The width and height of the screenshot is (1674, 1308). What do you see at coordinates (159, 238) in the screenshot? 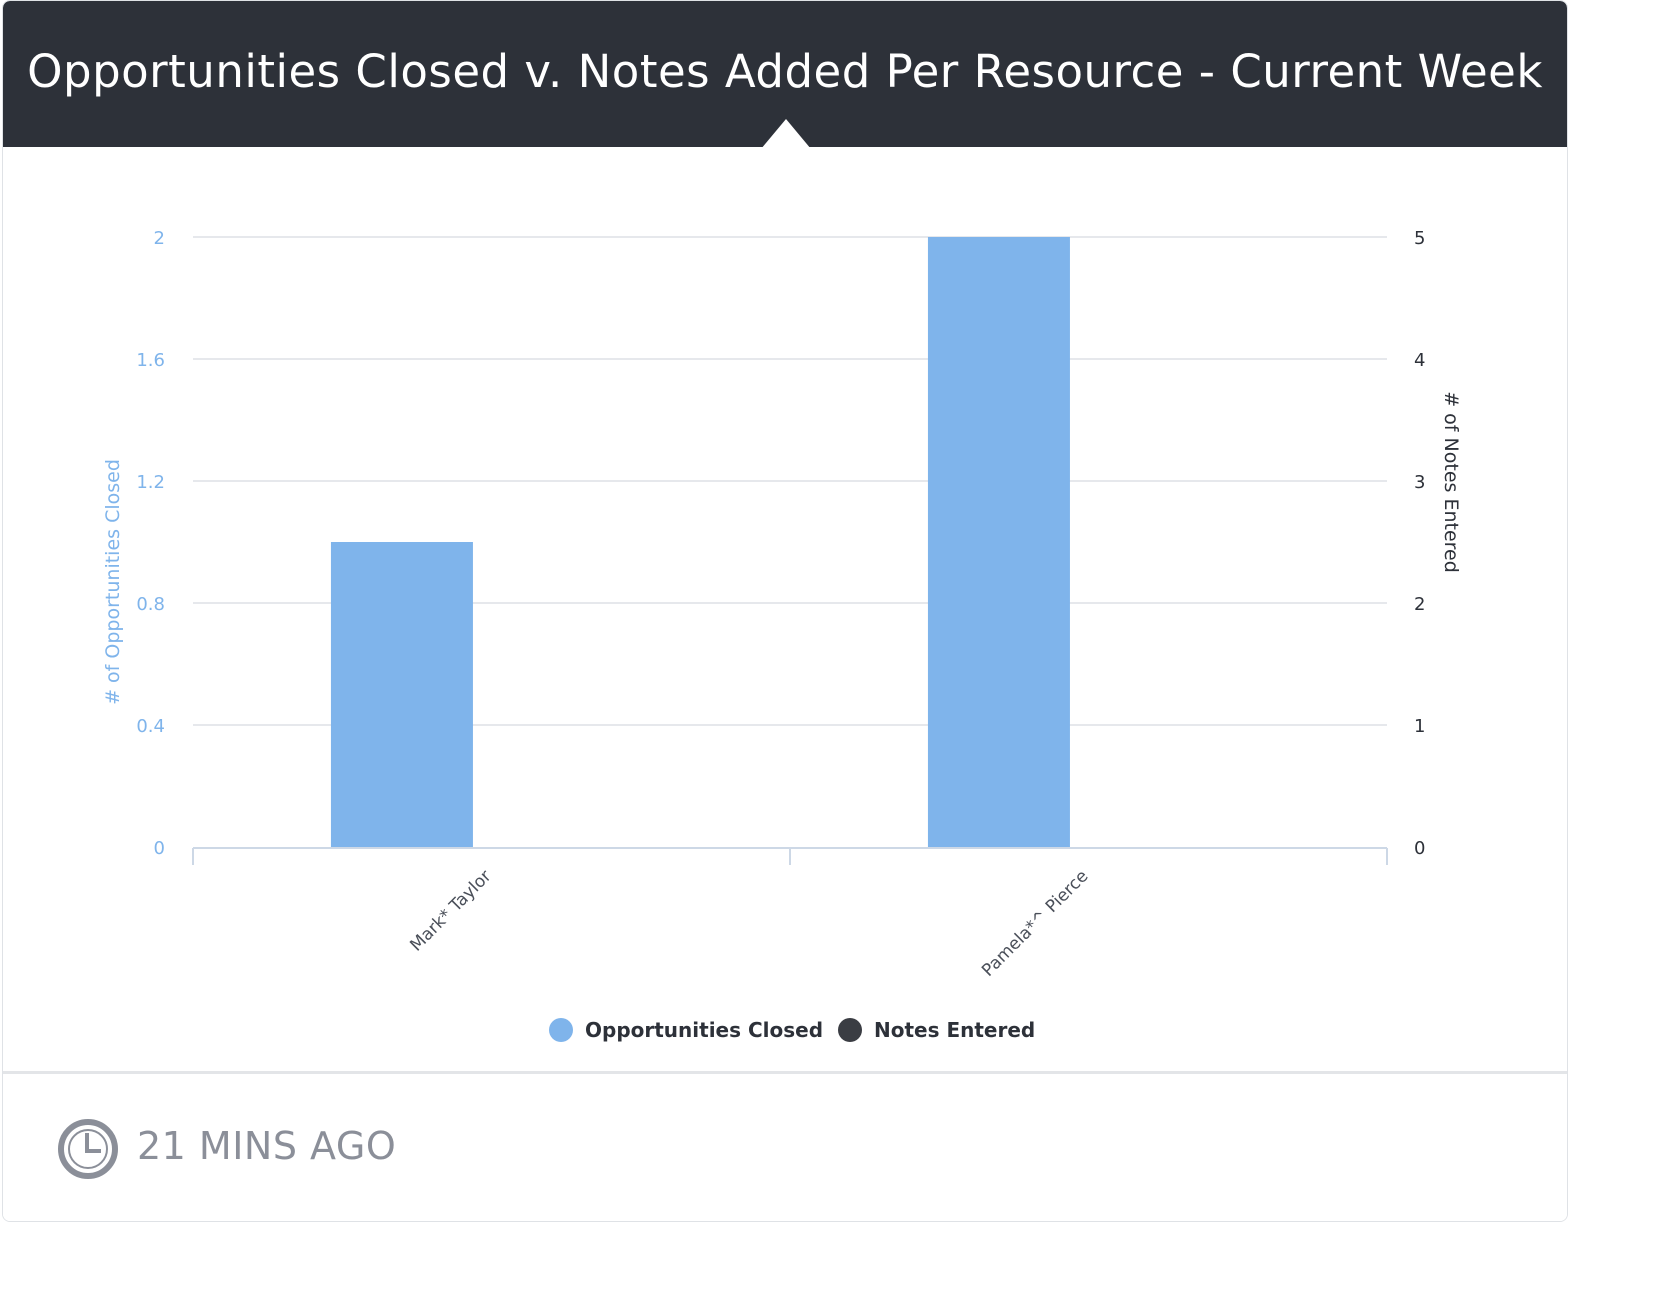
I see `y-left-tick-label: 2` at bounding box center [159, 238].